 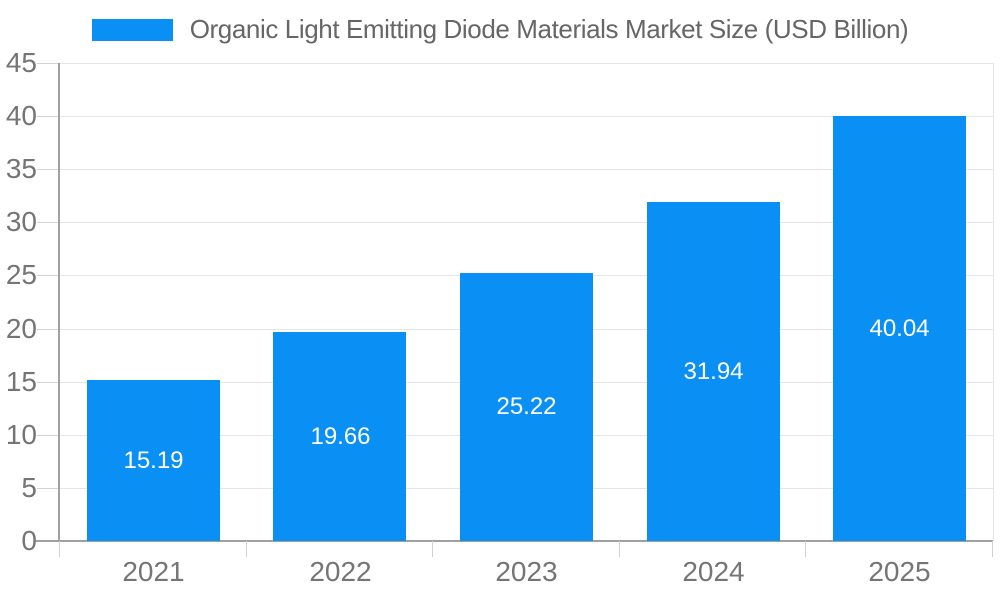 What do you see at coordinates (21, 328) in the screenshot?
I see `y-tick-label: 20` at bounding box center [21, 328].